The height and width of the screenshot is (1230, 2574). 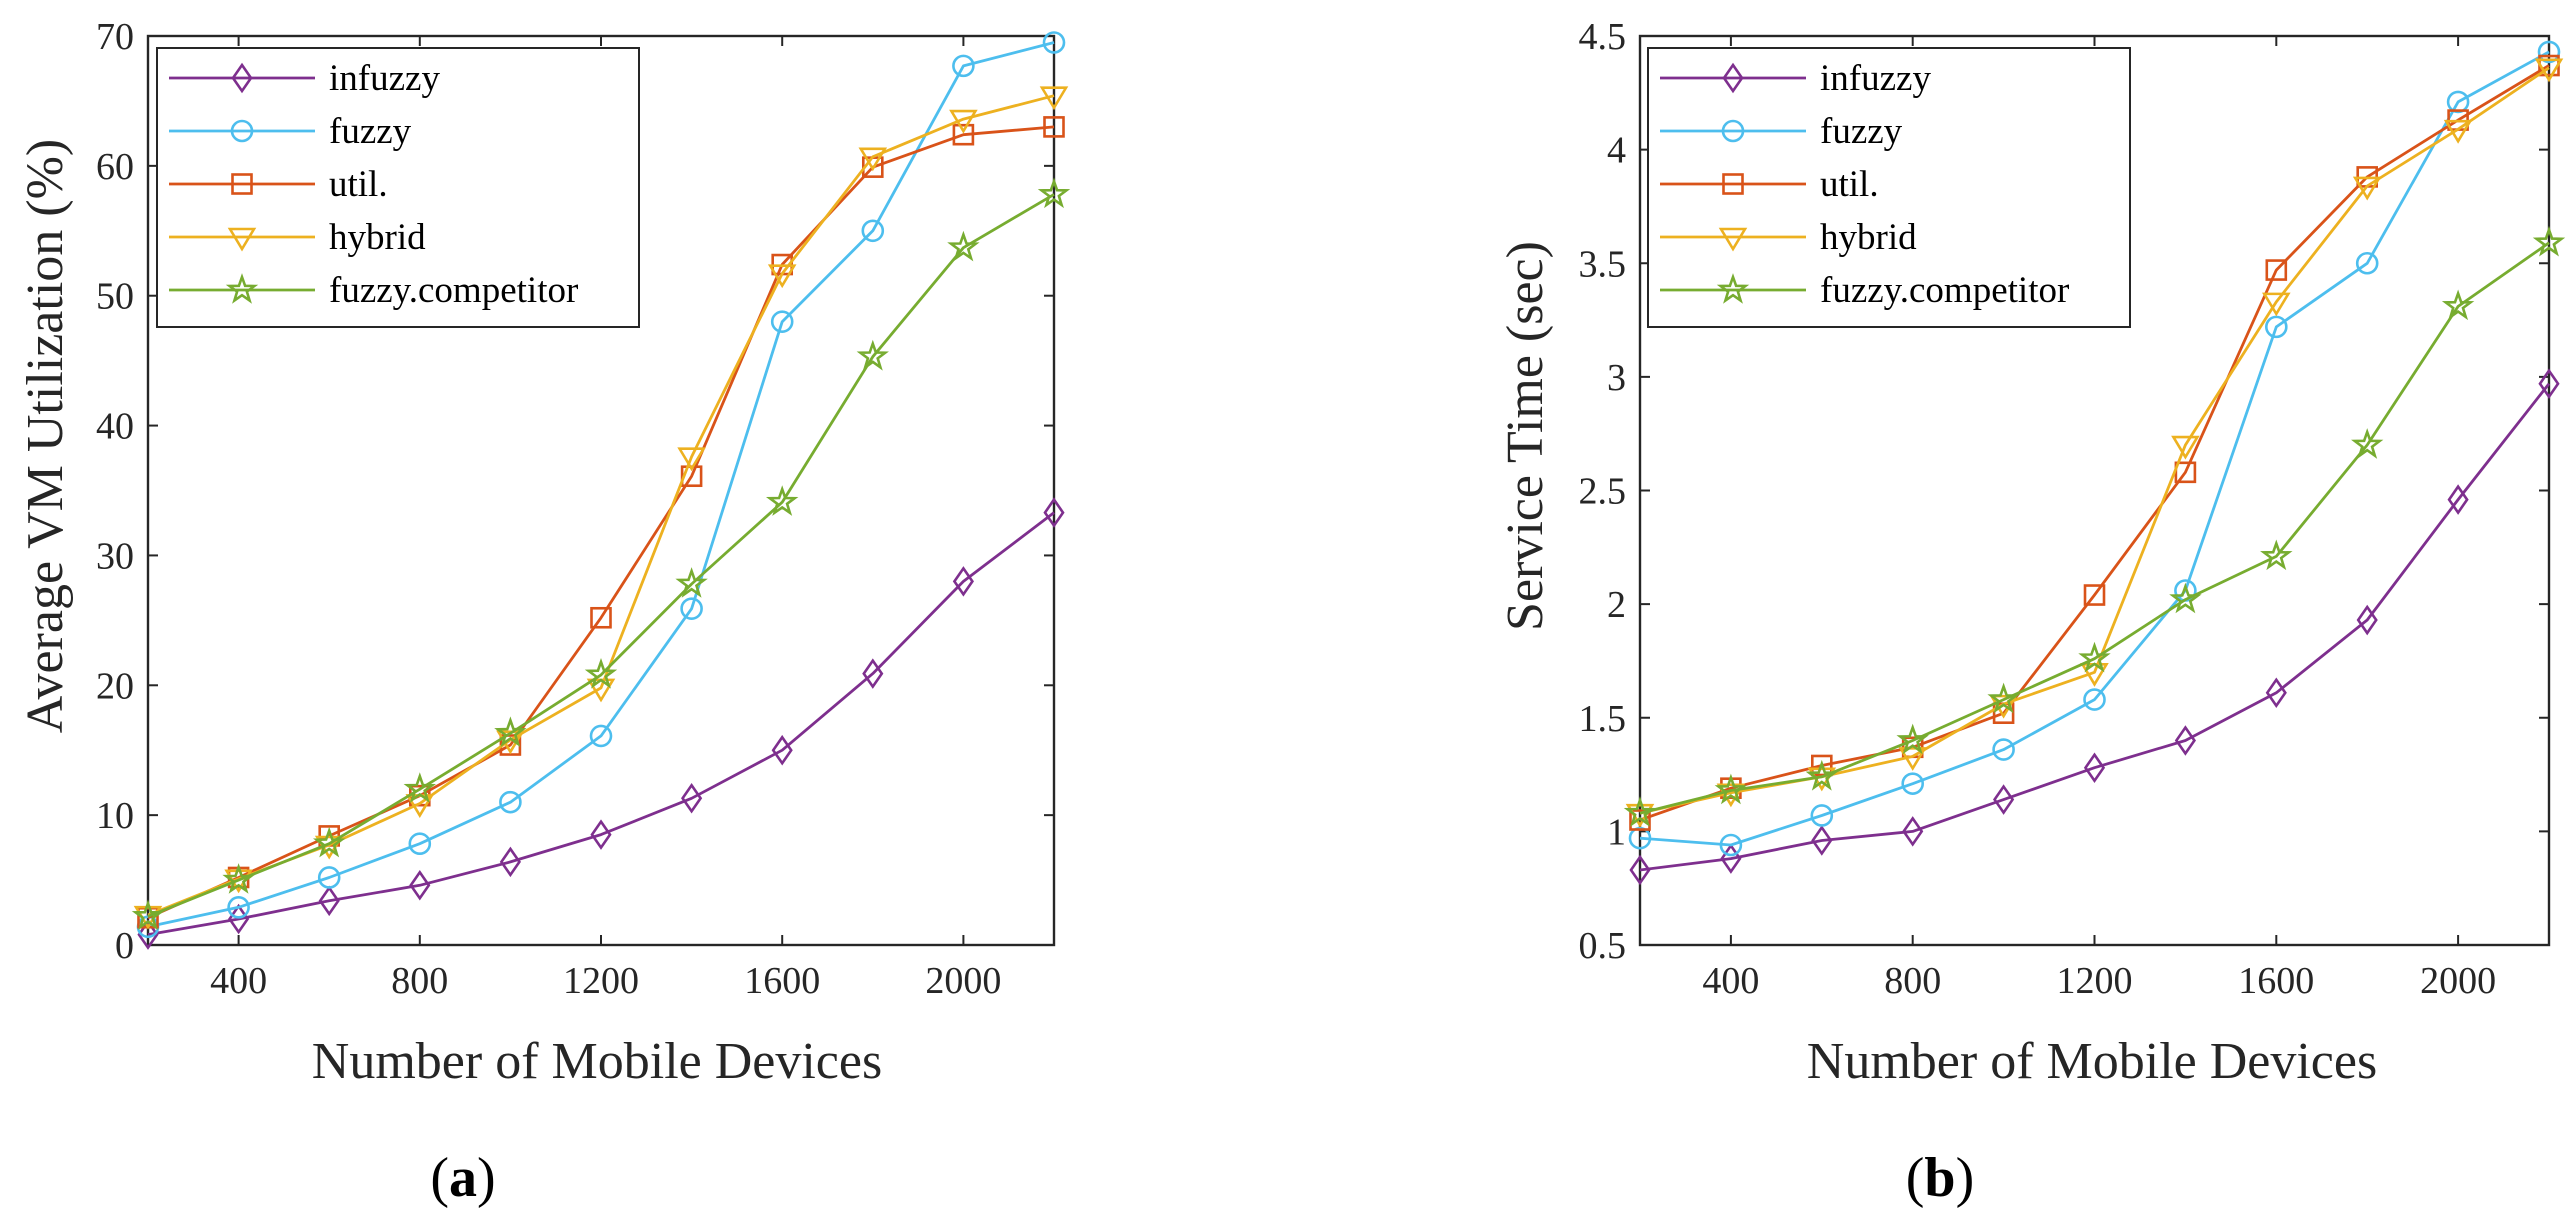 I want to click on x-tick-label: 2000, so click(x=963, y=981).